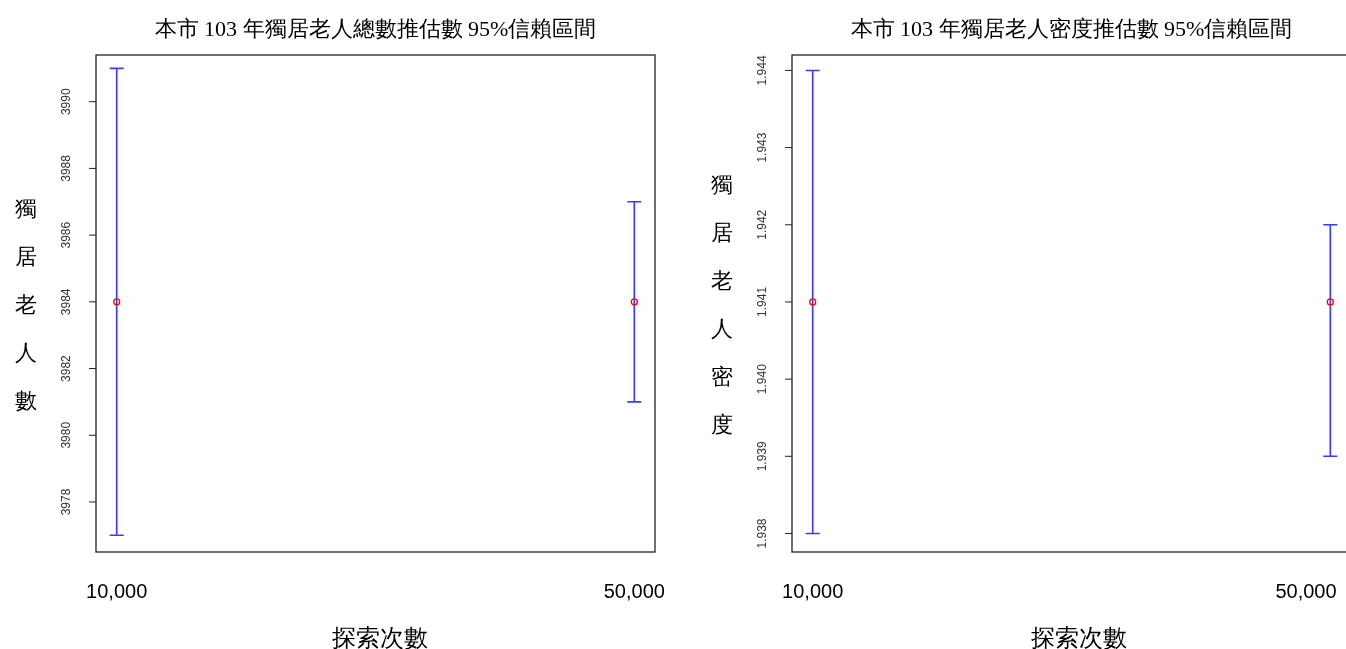 The width and height of the screenshot is (1346, 649). What do you see at coordinates (66, 368) in the screenshot?
I see `ytick: 3982` at bounding box center [66, 368].